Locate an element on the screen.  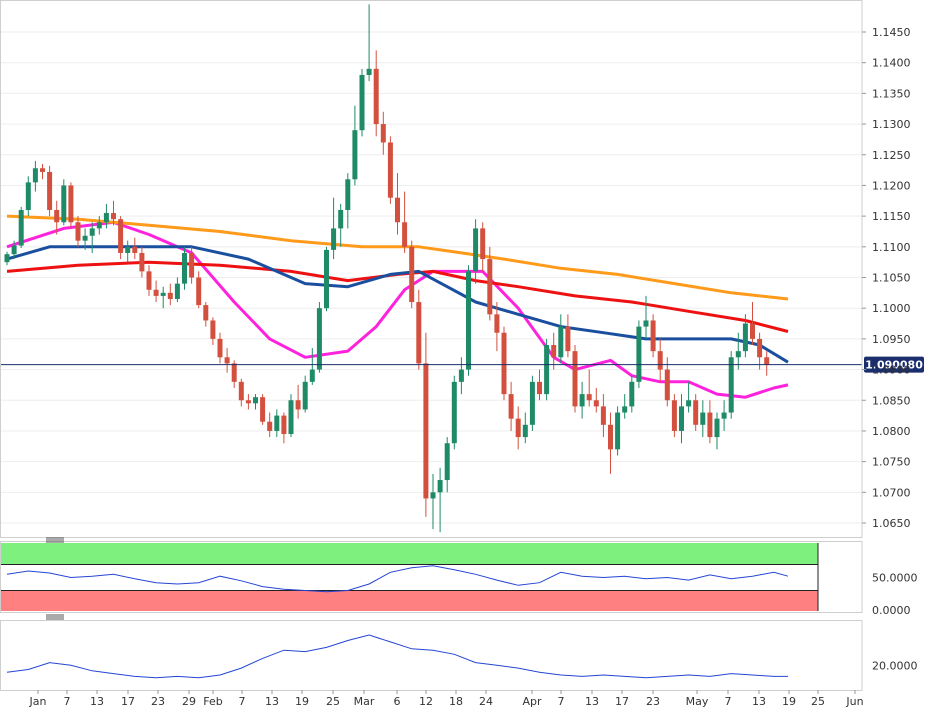
price-tick-label: 1.1050 is located at coordinates (891, 278).